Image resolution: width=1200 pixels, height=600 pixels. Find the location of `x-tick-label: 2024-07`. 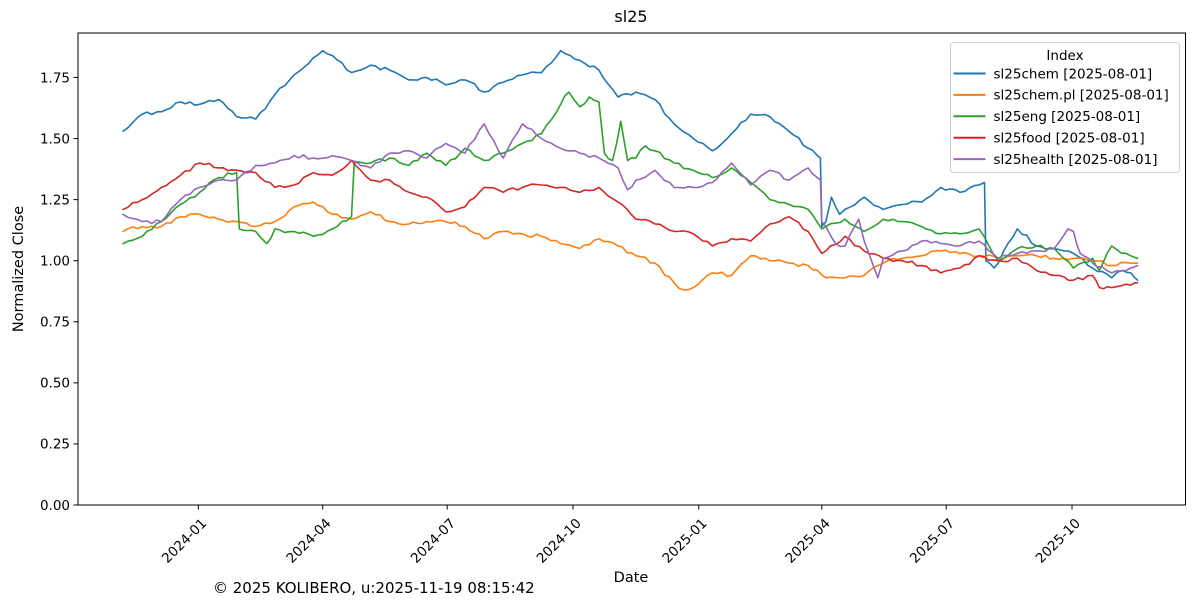

x-tick-label: 2024-07 is located at coordinates (433, 541).